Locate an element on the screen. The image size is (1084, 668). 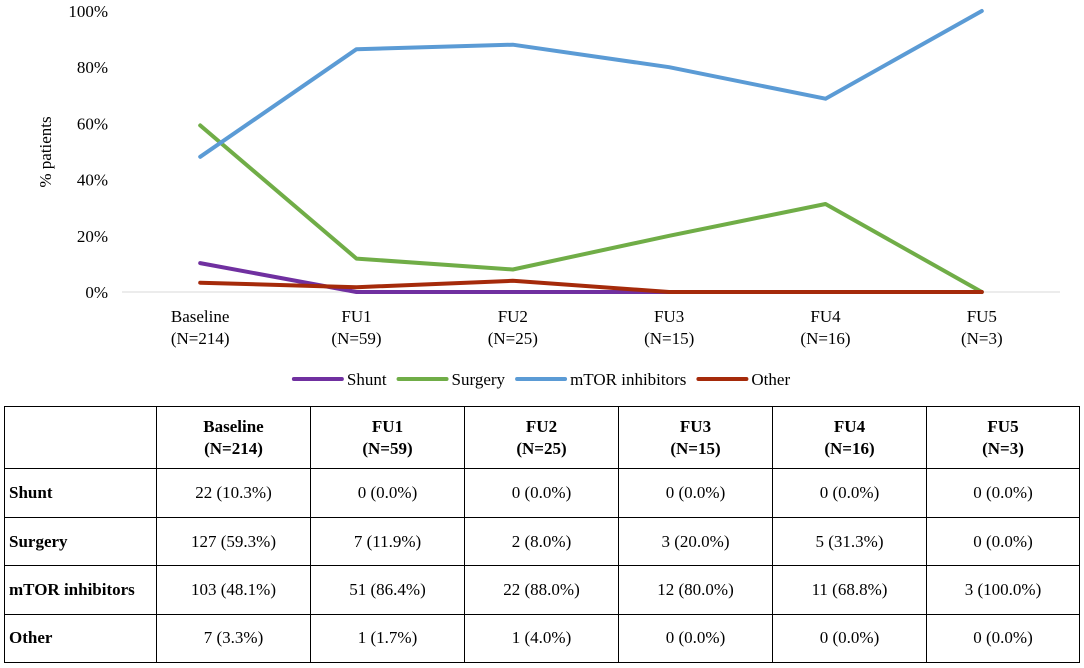
x-category-label: FU3 is located at coordinates (669, 316).